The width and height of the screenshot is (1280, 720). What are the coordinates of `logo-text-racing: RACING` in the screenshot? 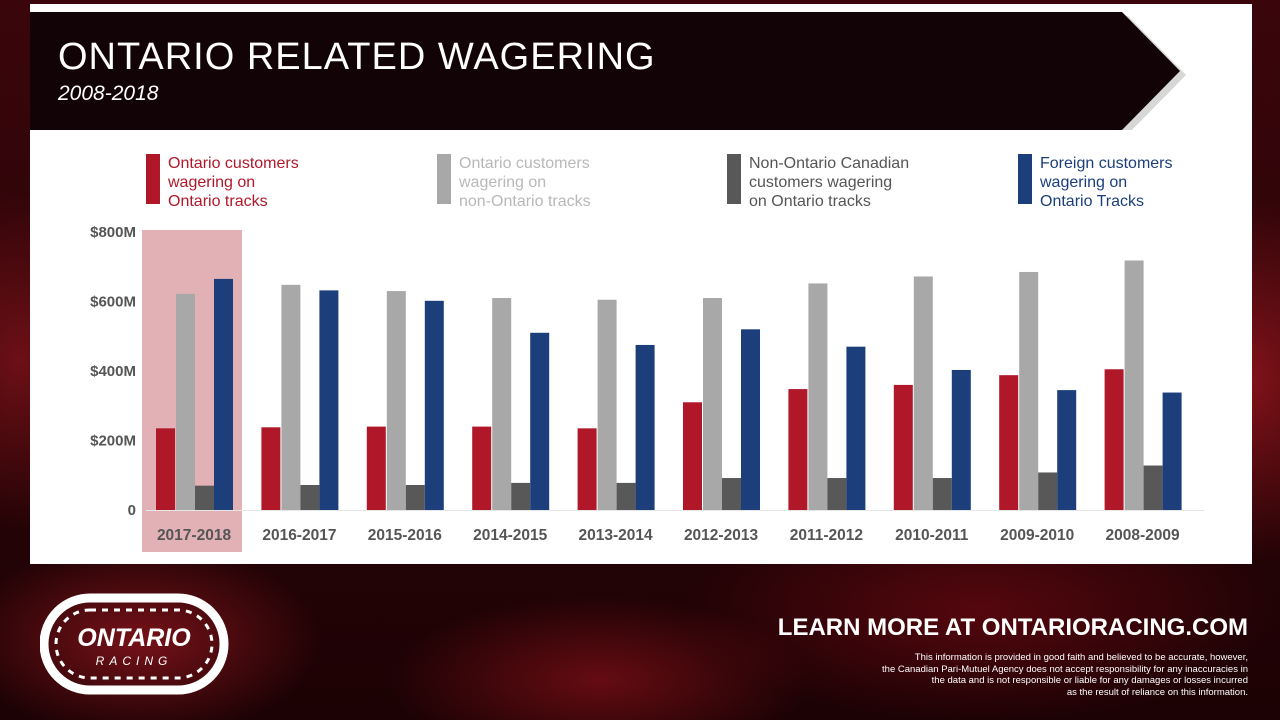 It's located at (134, 661).